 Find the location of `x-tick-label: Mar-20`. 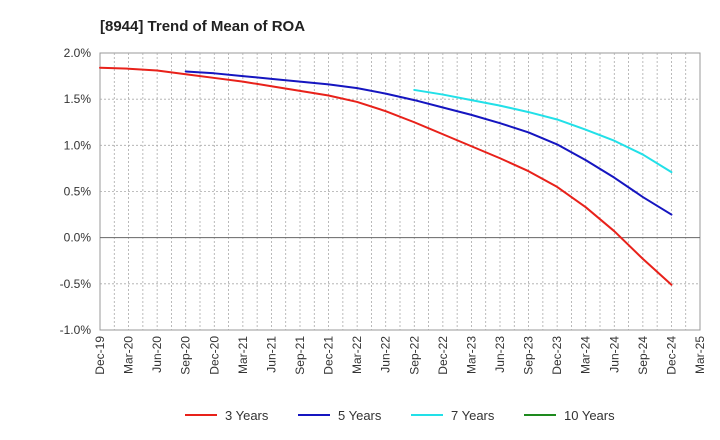

x-tick-label: Mar-20 is located at coordinates (129, 355).